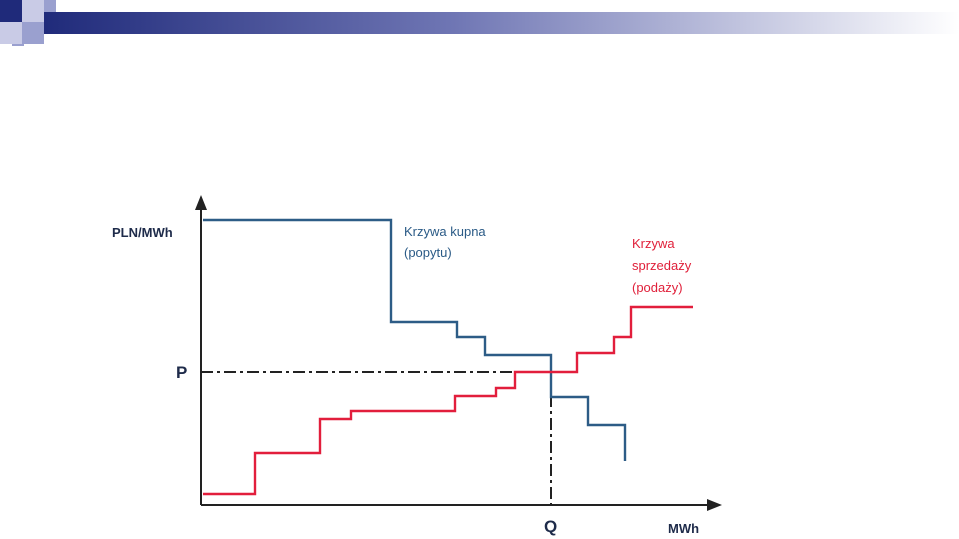 This screenshot has height=539, width=959. I want to click on demand-label-line-2: (popytu), so click(428, 252).